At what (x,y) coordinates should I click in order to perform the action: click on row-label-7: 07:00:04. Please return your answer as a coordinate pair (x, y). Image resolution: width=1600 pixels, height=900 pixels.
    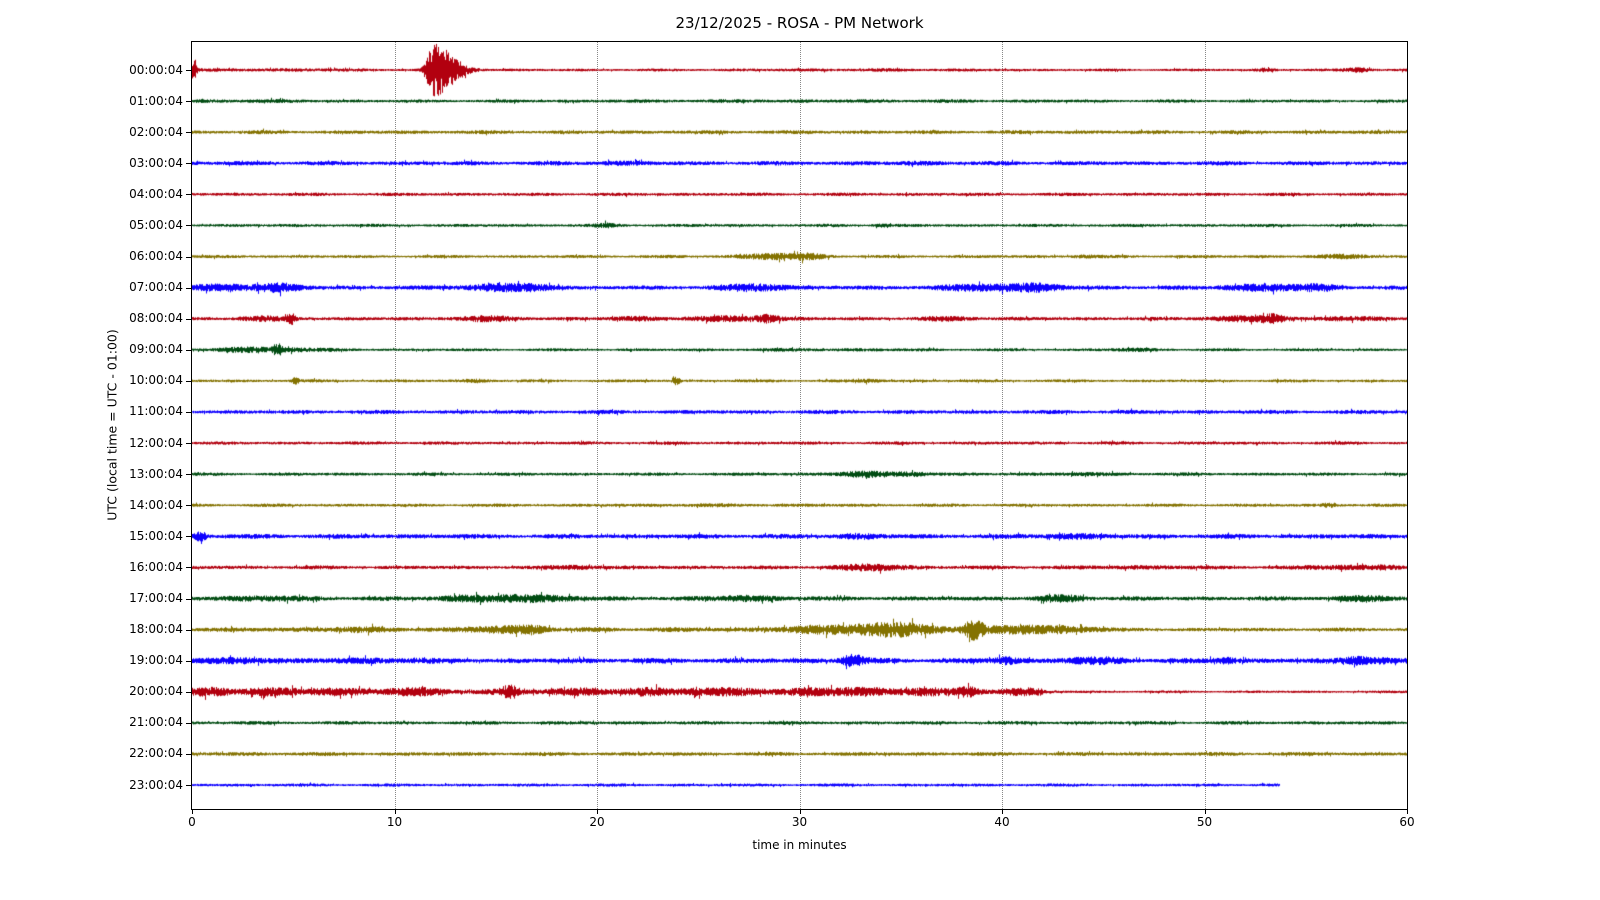
    Looking at the image, I should click on (156, 287).